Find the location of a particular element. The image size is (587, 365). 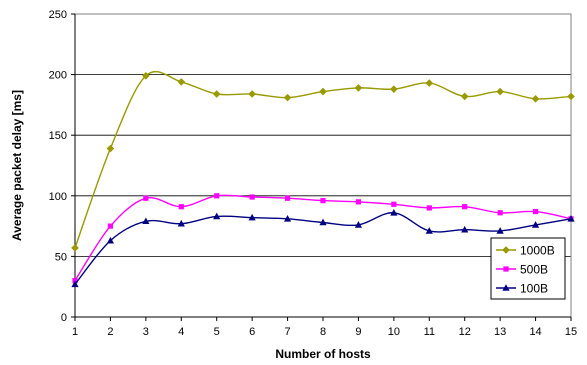

y-axis-title: Average packet delay [ms] is located at coordinates (17, 165).